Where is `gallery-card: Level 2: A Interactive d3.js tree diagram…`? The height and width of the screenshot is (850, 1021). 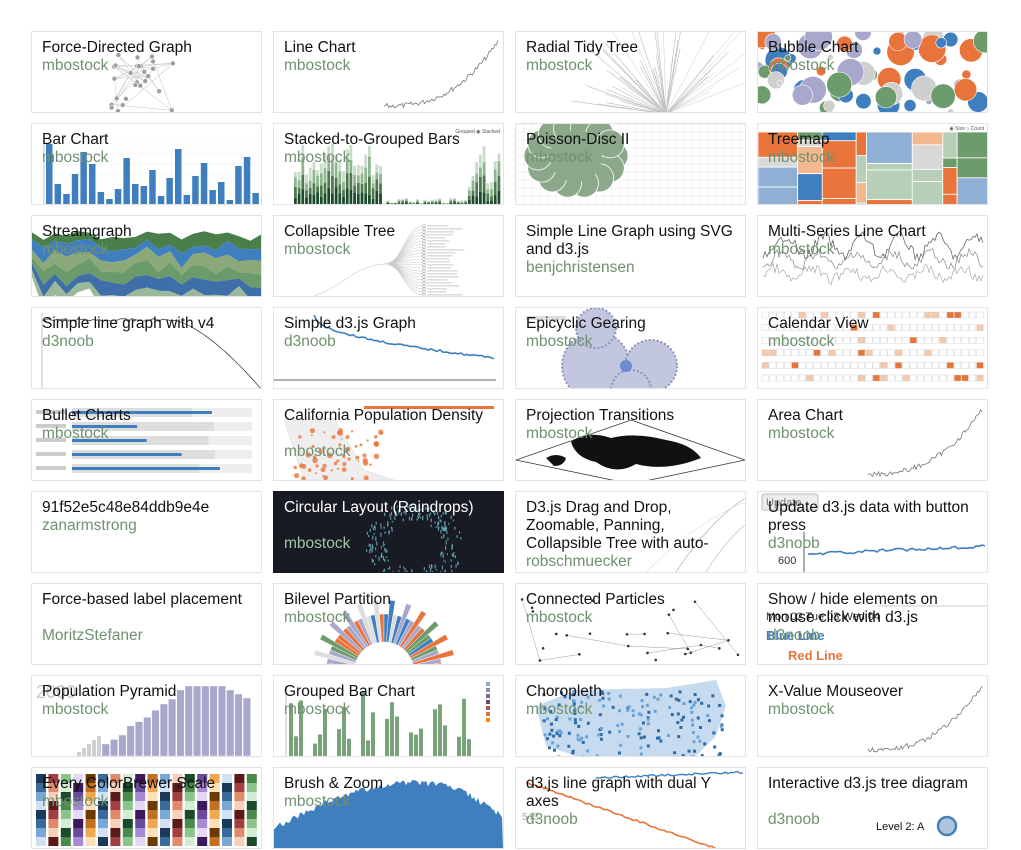
gallery-card: Level 2: A Interactive d3.js tree diagram… is located at coordinates (872, 808).